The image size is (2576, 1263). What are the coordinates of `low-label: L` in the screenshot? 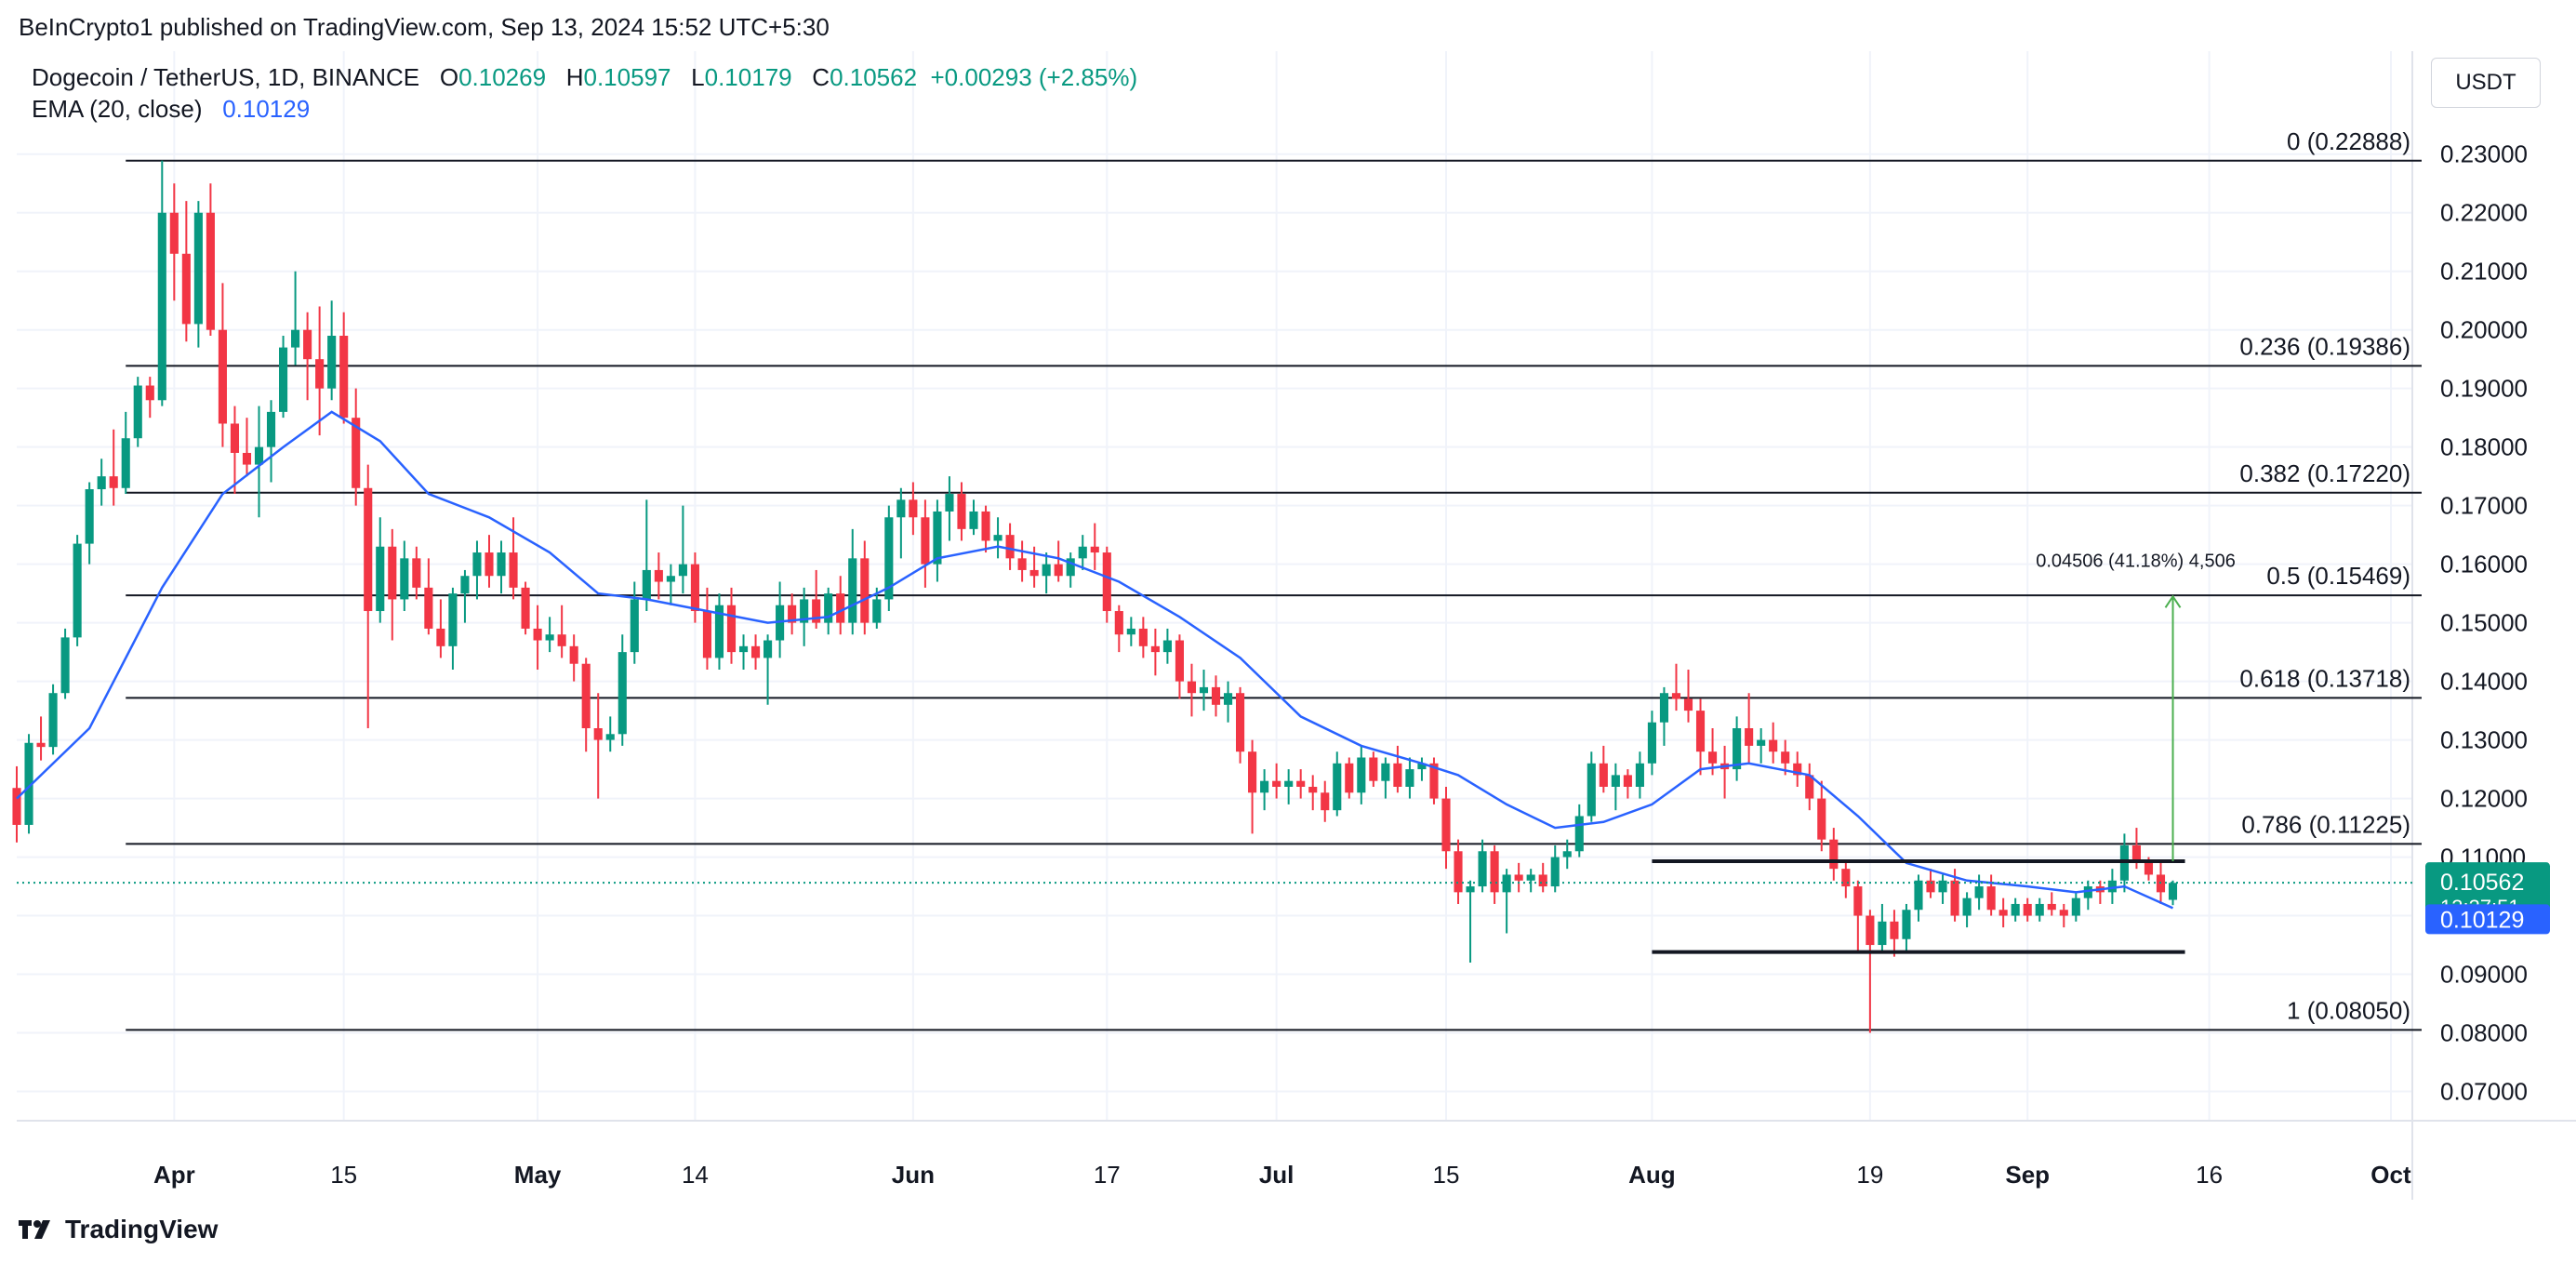 It's located at (698, 77).